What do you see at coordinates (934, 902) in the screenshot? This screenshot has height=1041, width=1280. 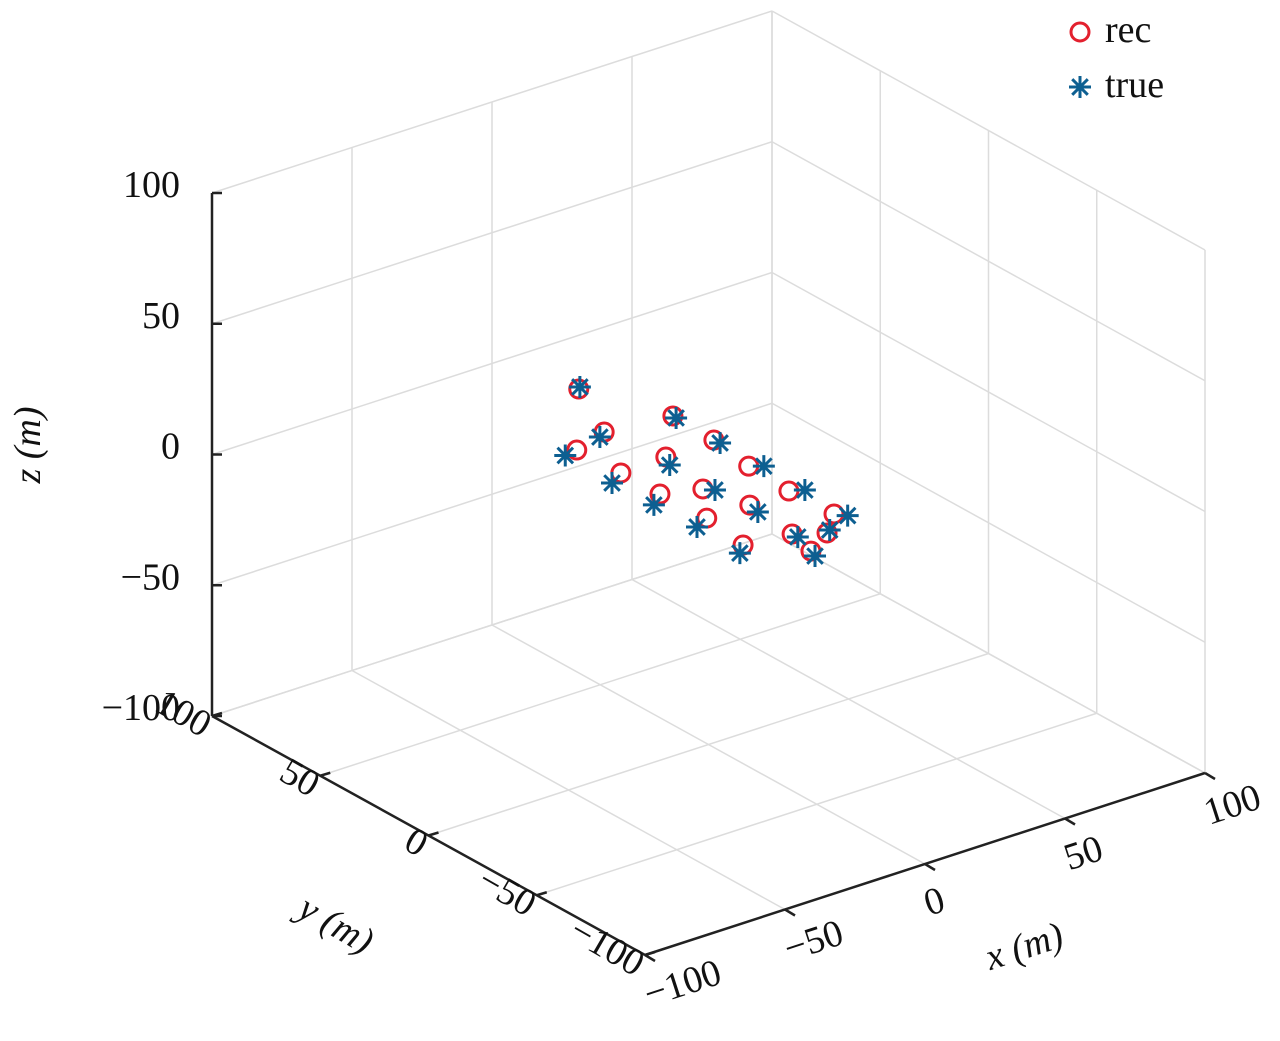 I see `x-tick-label: 0` at bounding box center [934, 902].